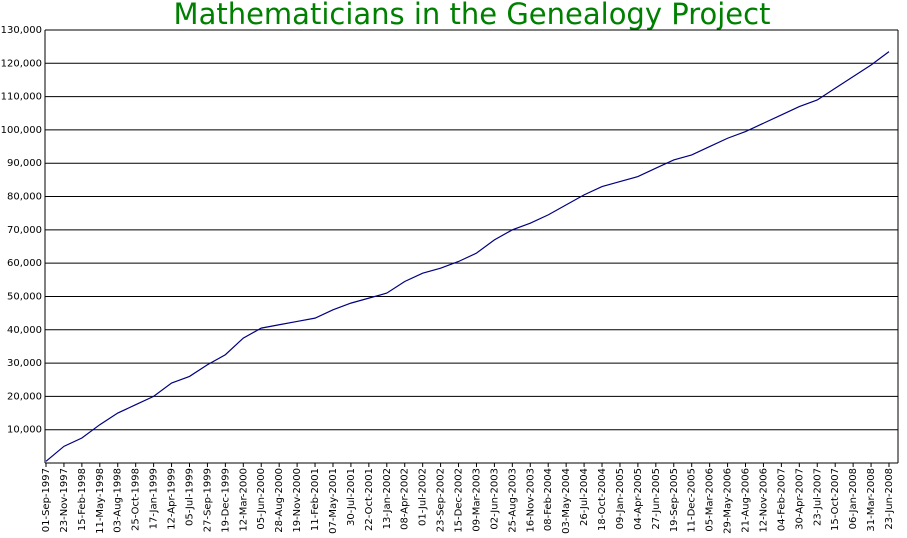 The width and height of the screenshot is (907, 538). I want to click on x-tick-label: 04-Feb-2007, so click(781, 499).